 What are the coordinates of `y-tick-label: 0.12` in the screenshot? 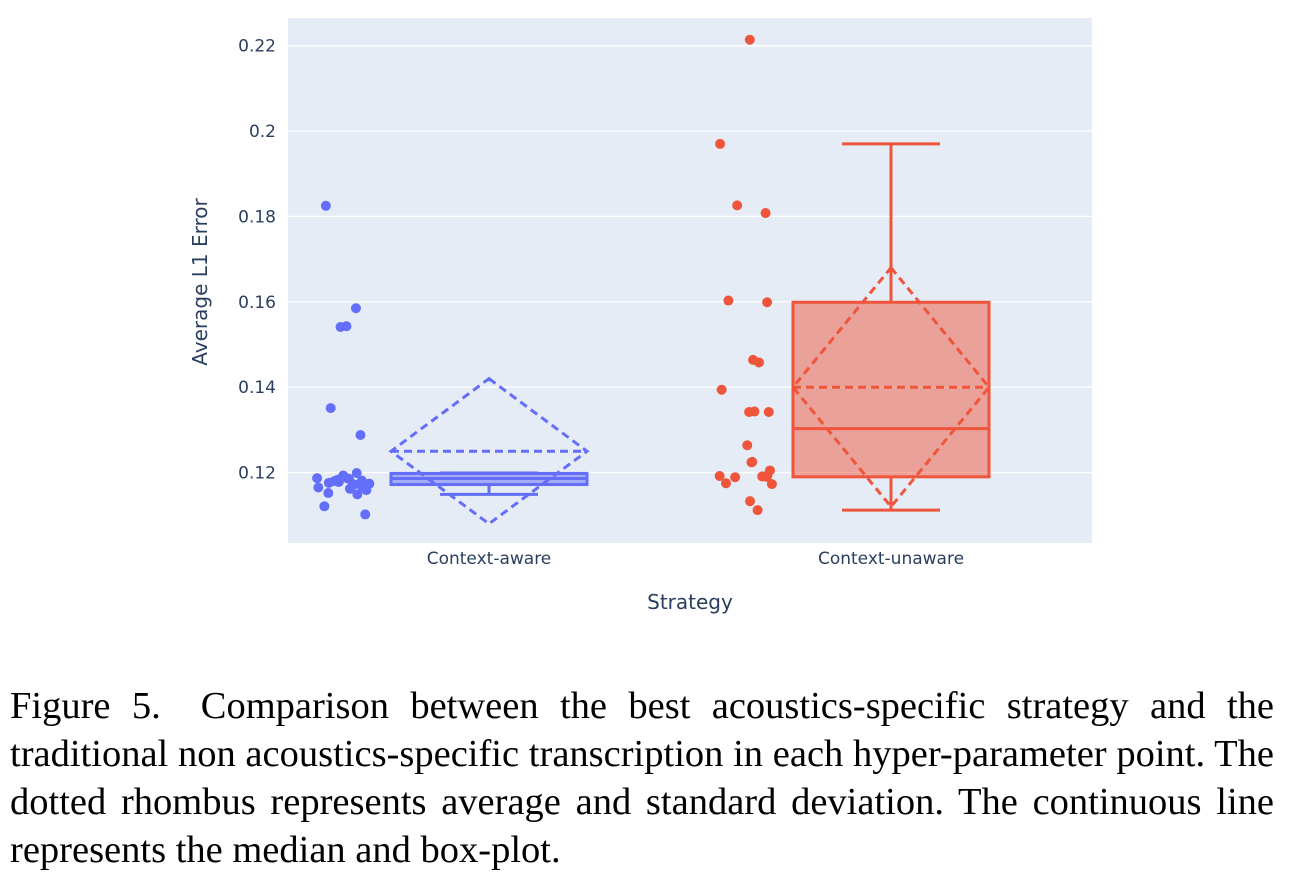 It's located at (257, 474).